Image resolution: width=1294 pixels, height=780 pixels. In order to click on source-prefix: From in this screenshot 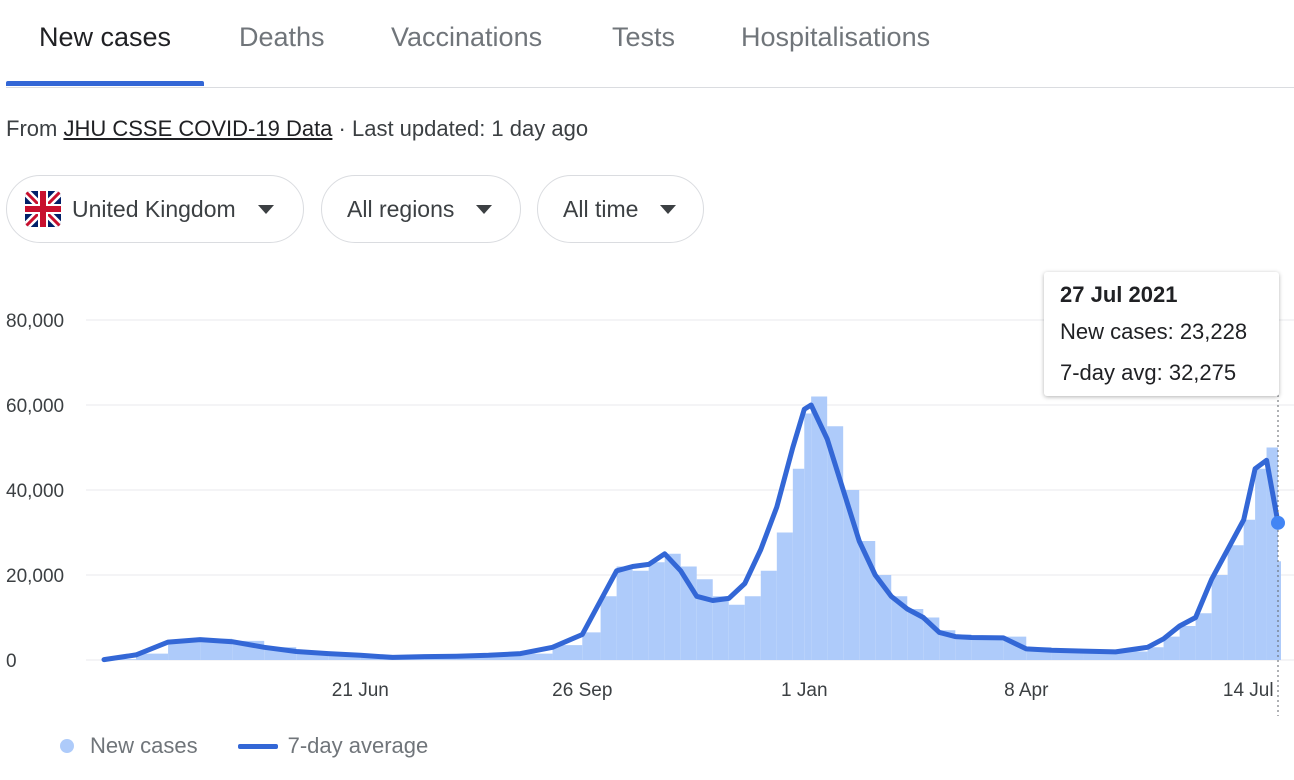, I will do `click(32, 128)`.